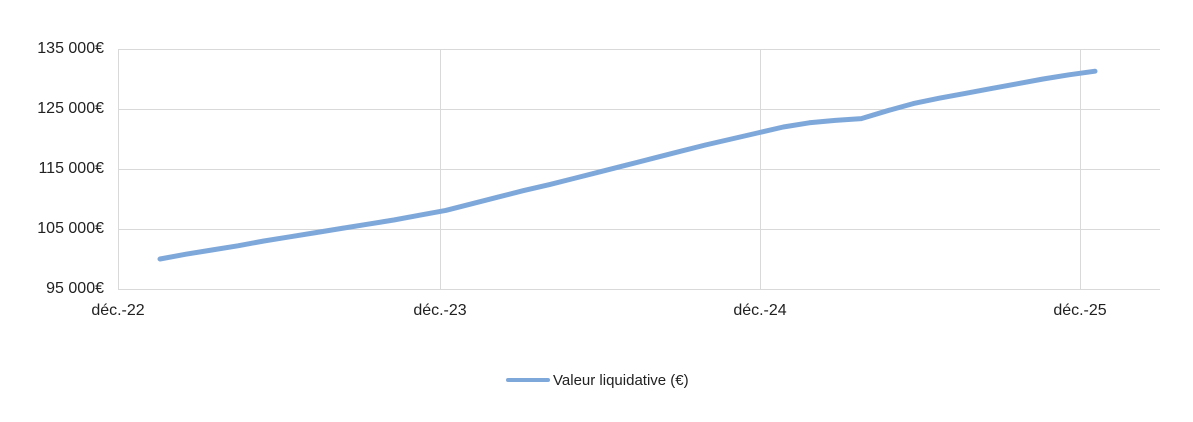 The image size is (1193, 422). I want to click on legend-line-swatch-icon, so click(528, 380).